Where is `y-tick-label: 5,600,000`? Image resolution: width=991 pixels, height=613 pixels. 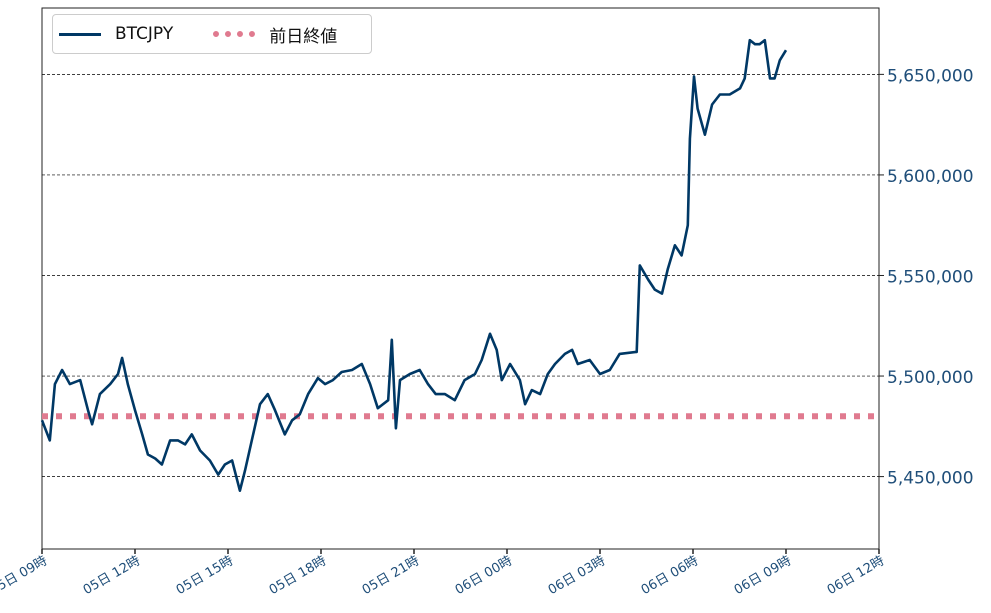
y-tick-label: 5,600,000 is located at coordinates (930, 177).